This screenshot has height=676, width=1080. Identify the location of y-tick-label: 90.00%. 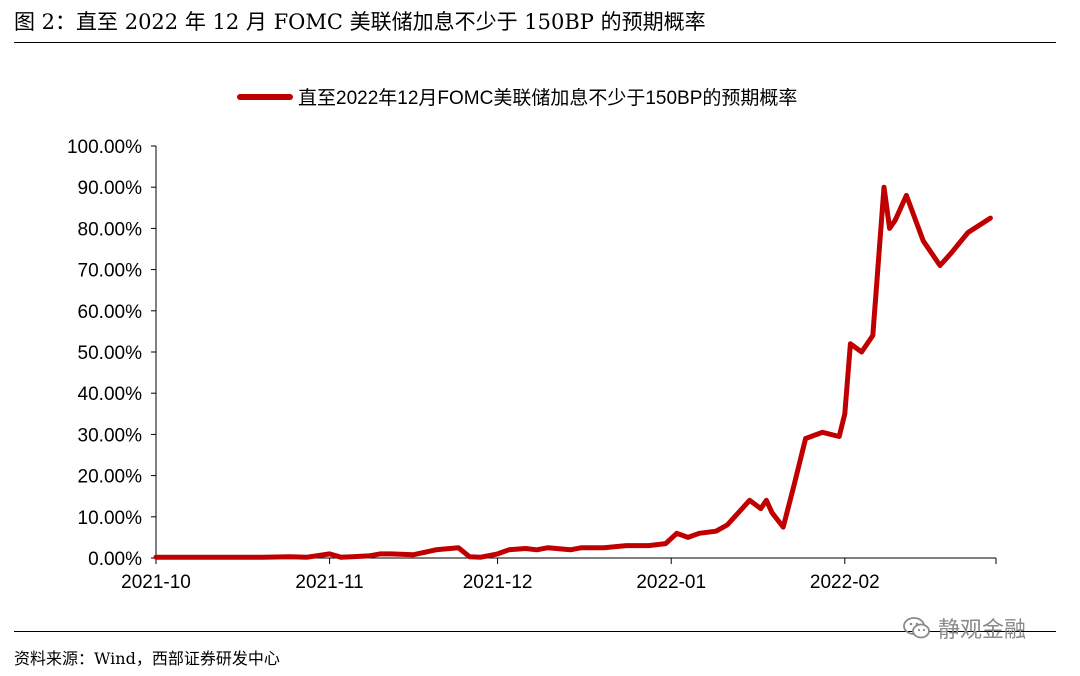
(110, 188).